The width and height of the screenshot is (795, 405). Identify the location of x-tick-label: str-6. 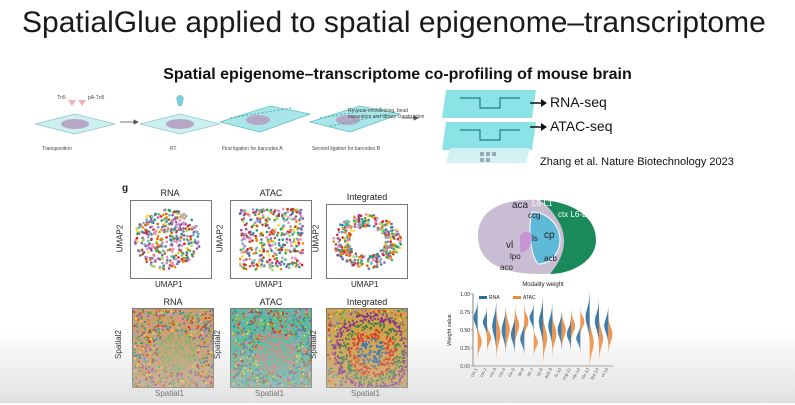
(520, 372).